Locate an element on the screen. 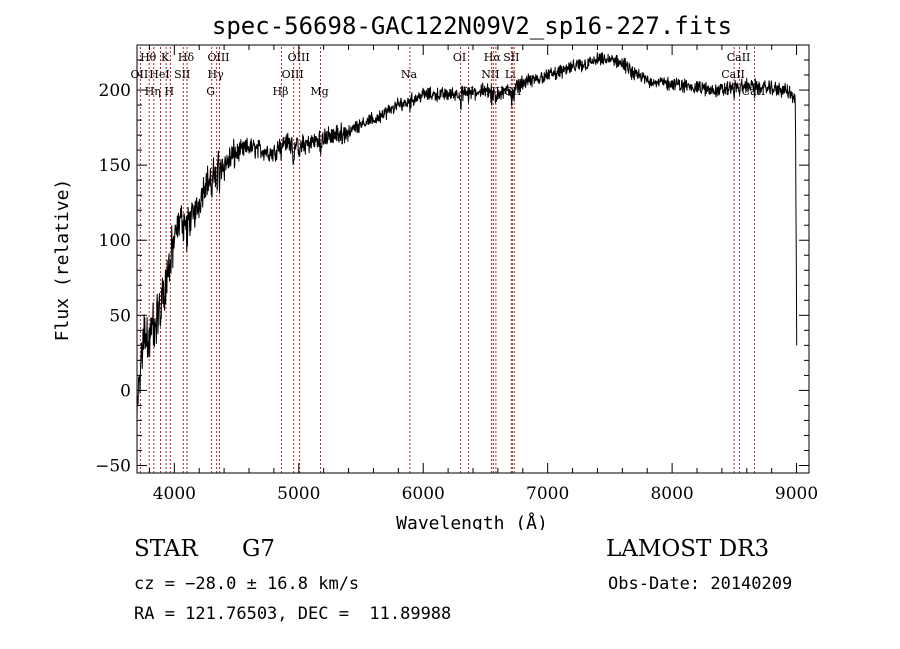 This screenshot has width=900, height=649. line-marker-label: HeI is located at coordinates (159, 74).